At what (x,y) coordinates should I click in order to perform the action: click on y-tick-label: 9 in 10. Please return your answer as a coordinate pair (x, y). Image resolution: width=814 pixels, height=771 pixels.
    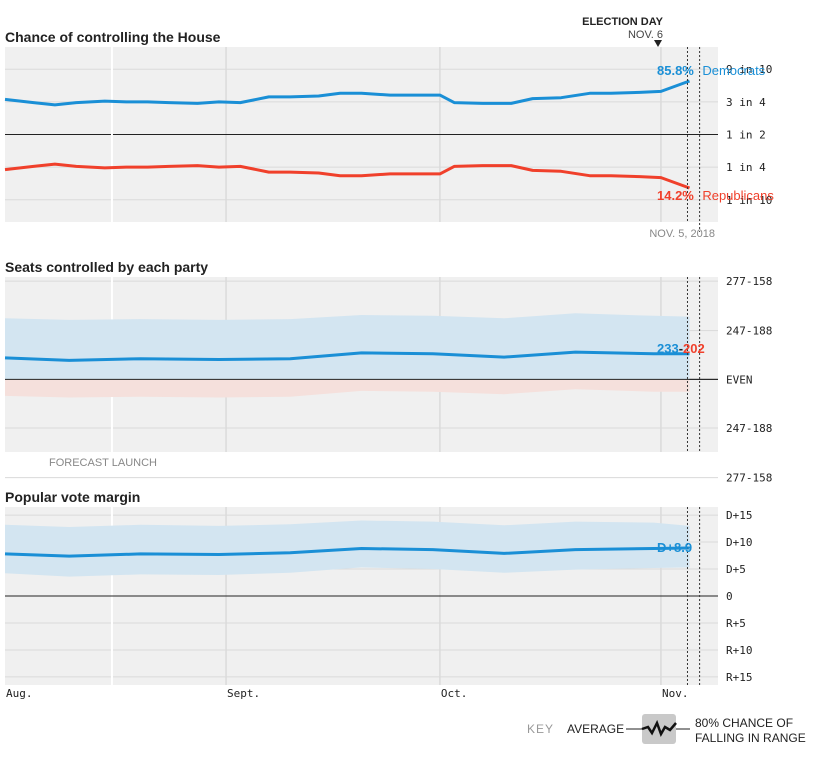
    Looking at the image, I should click on (749, 69).